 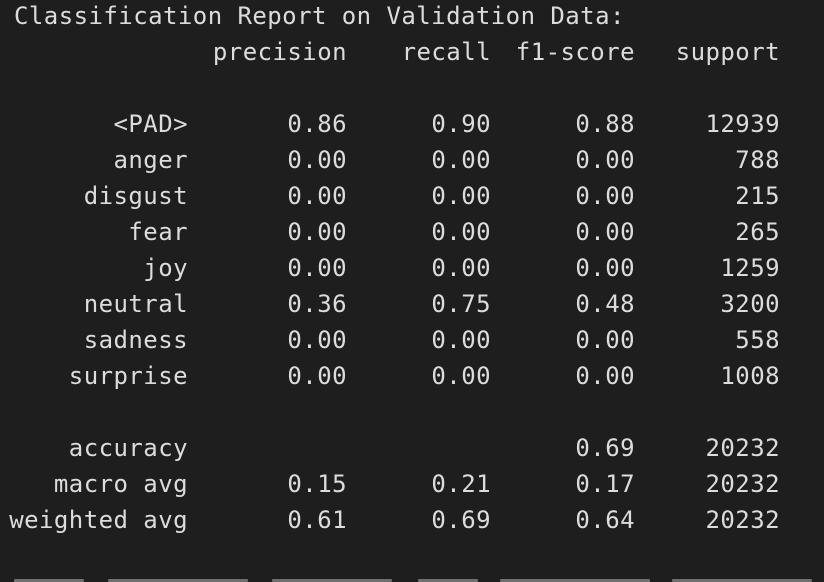 I want to click on cell-precision: 0.36, so click(x=317, y=304).